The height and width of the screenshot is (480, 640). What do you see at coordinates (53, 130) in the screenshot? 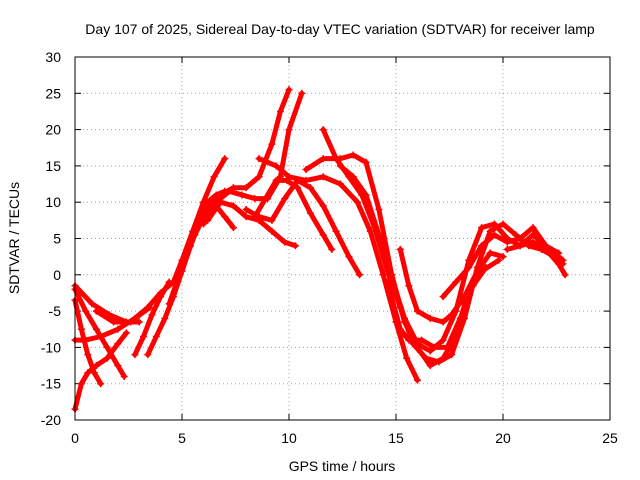
I see `y-tick-label: 20` at bounding box center [53, 130].